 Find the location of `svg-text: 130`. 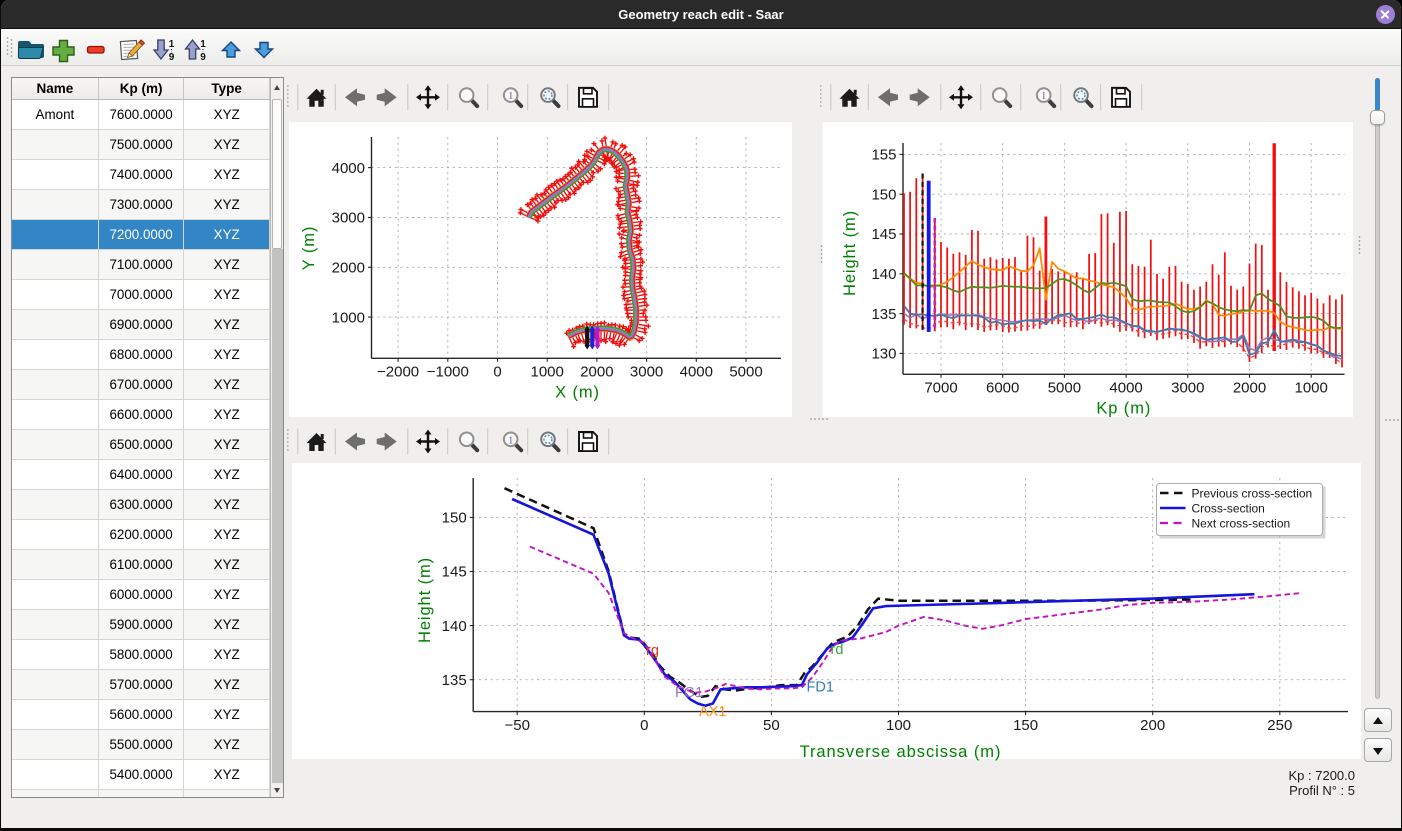

svg-text: 130 is located at coordinates (883, 354).